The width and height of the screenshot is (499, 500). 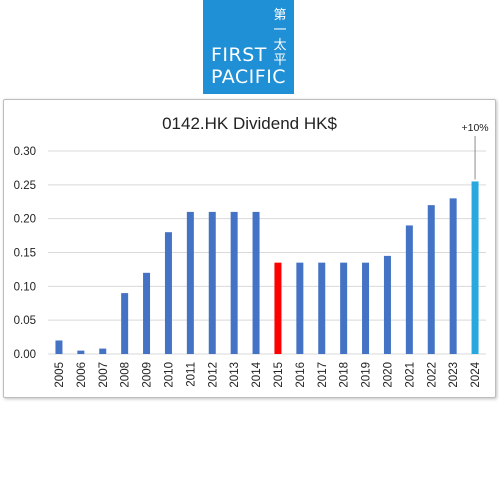 I want to click on x-tick-label: 2022, so click(x=432, y=375).